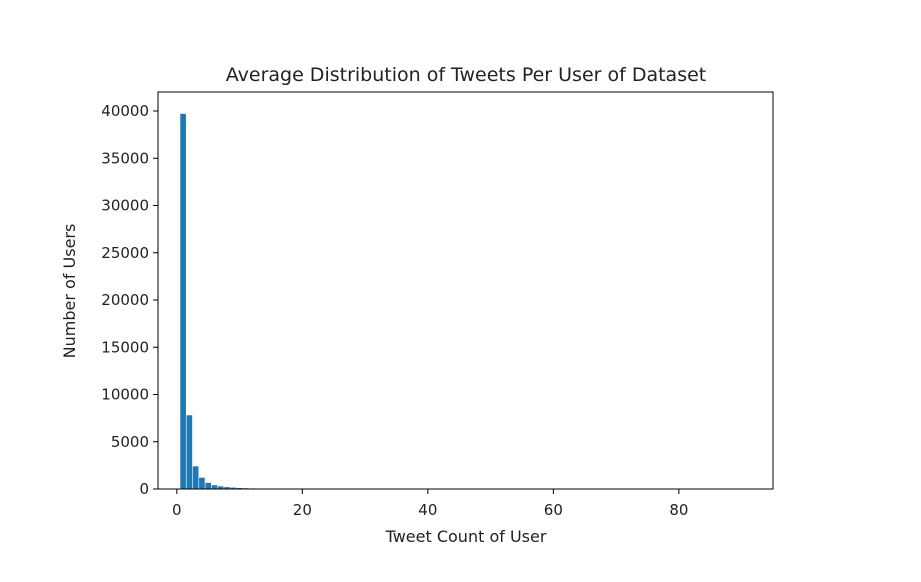 The image size is (921, 582). Describe the element at coordinates (69, 291) in the screenshot. I see `y-axis-label: Number of Users` at that location.